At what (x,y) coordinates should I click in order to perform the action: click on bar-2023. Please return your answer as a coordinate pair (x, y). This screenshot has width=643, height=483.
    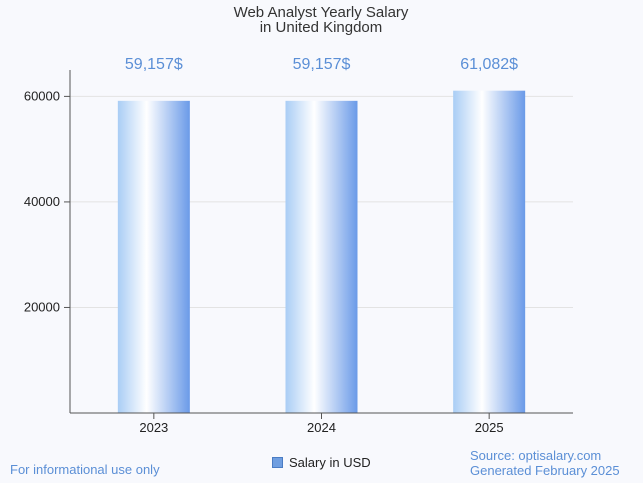
    Looking at the image, I should click on (153, 256).